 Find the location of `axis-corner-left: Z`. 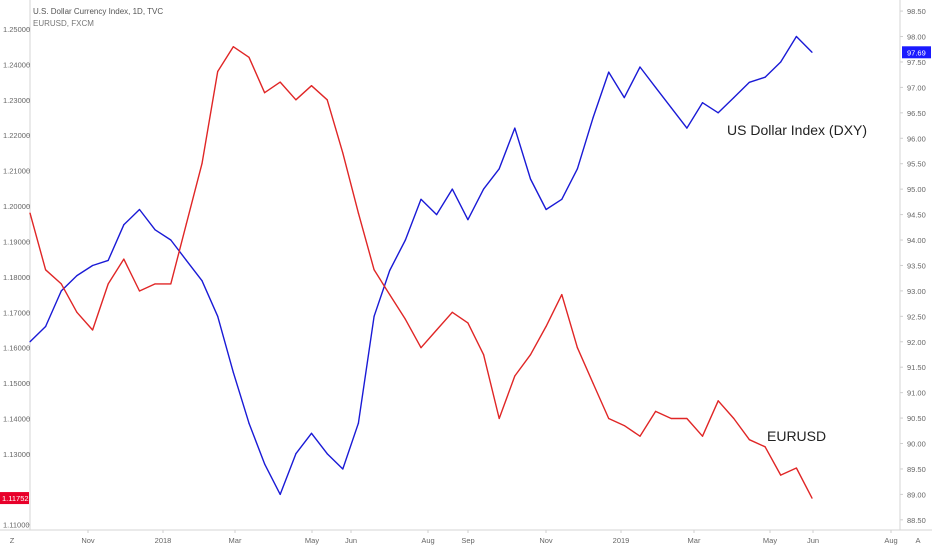

axis-corner-left: Z is located at coordinates (12, 540).